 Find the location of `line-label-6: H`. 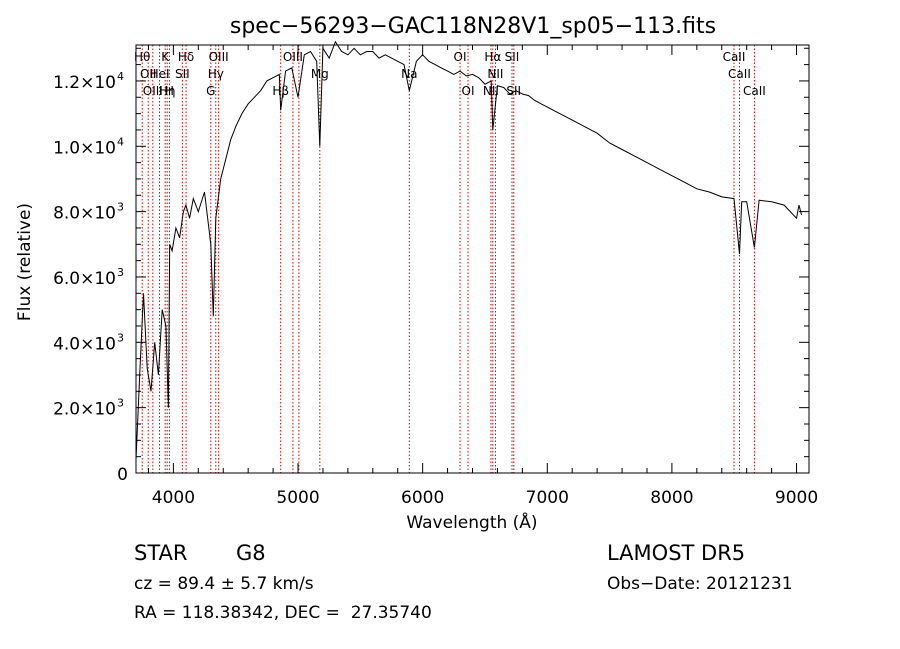

line-label-6: H is located at coordinates (169, 91).